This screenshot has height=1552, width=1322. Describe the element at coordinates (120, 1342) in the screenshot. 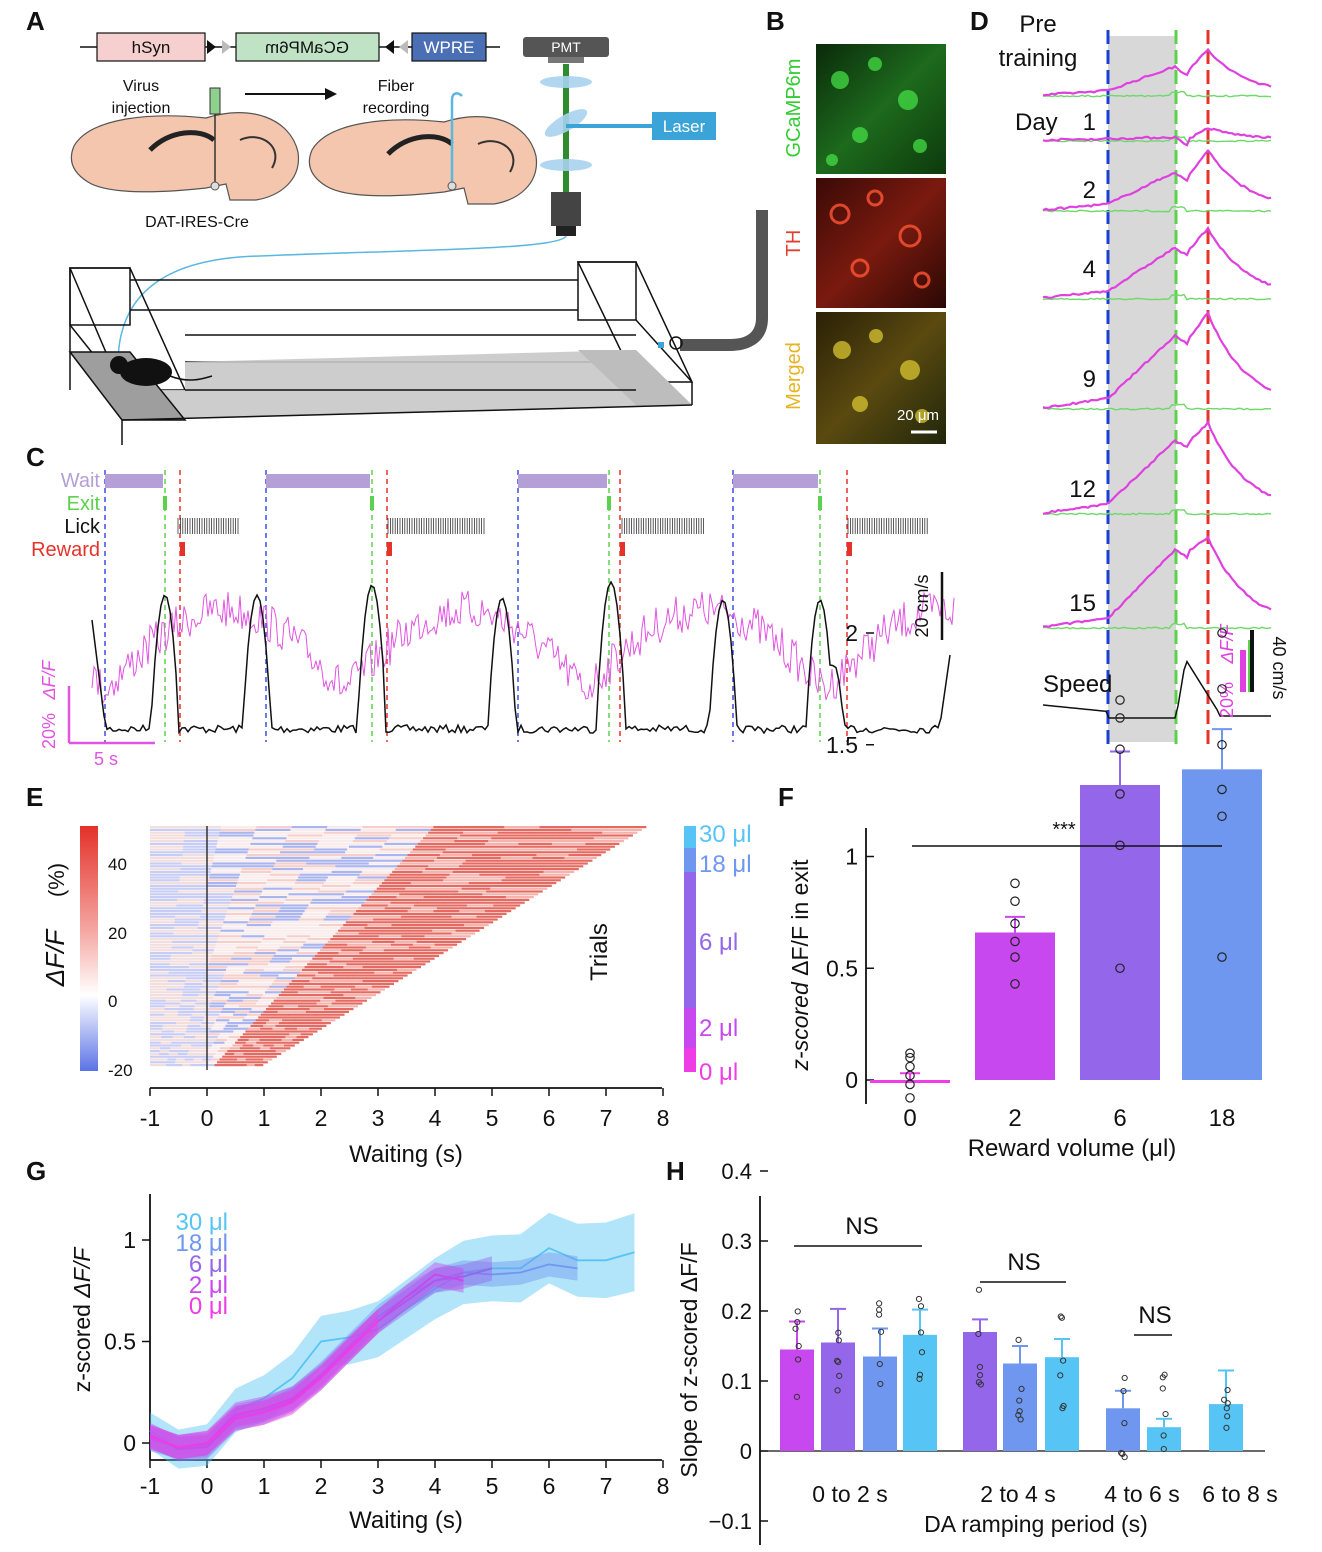

I see `g-y-tick: 0.5` at that location.